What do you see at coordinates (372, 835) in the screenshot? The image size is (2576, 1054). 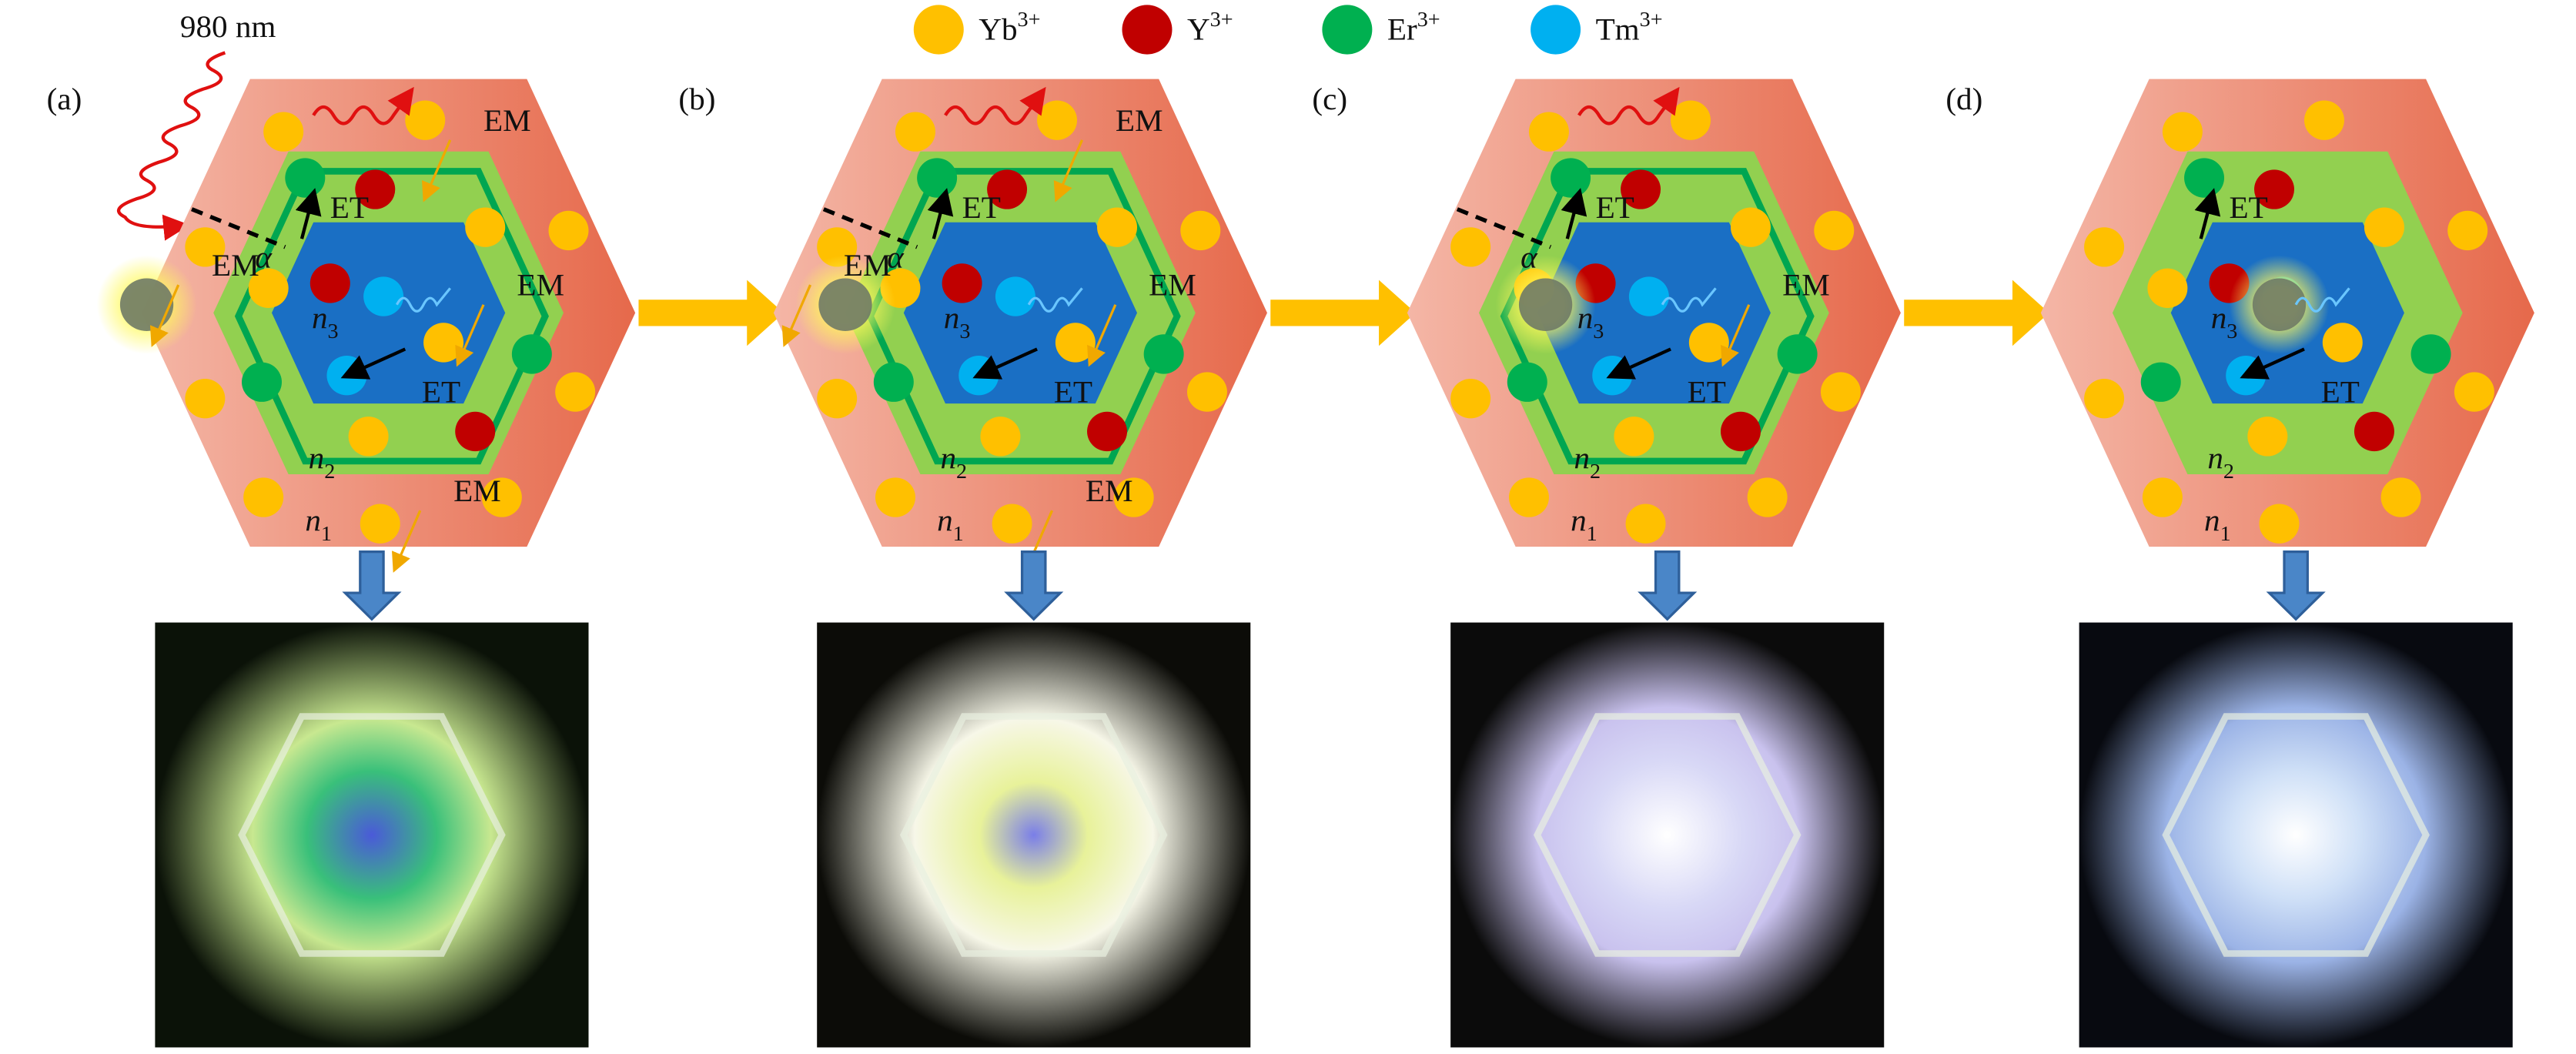 I see `photo-crystal` at bounding box center [372, 835].